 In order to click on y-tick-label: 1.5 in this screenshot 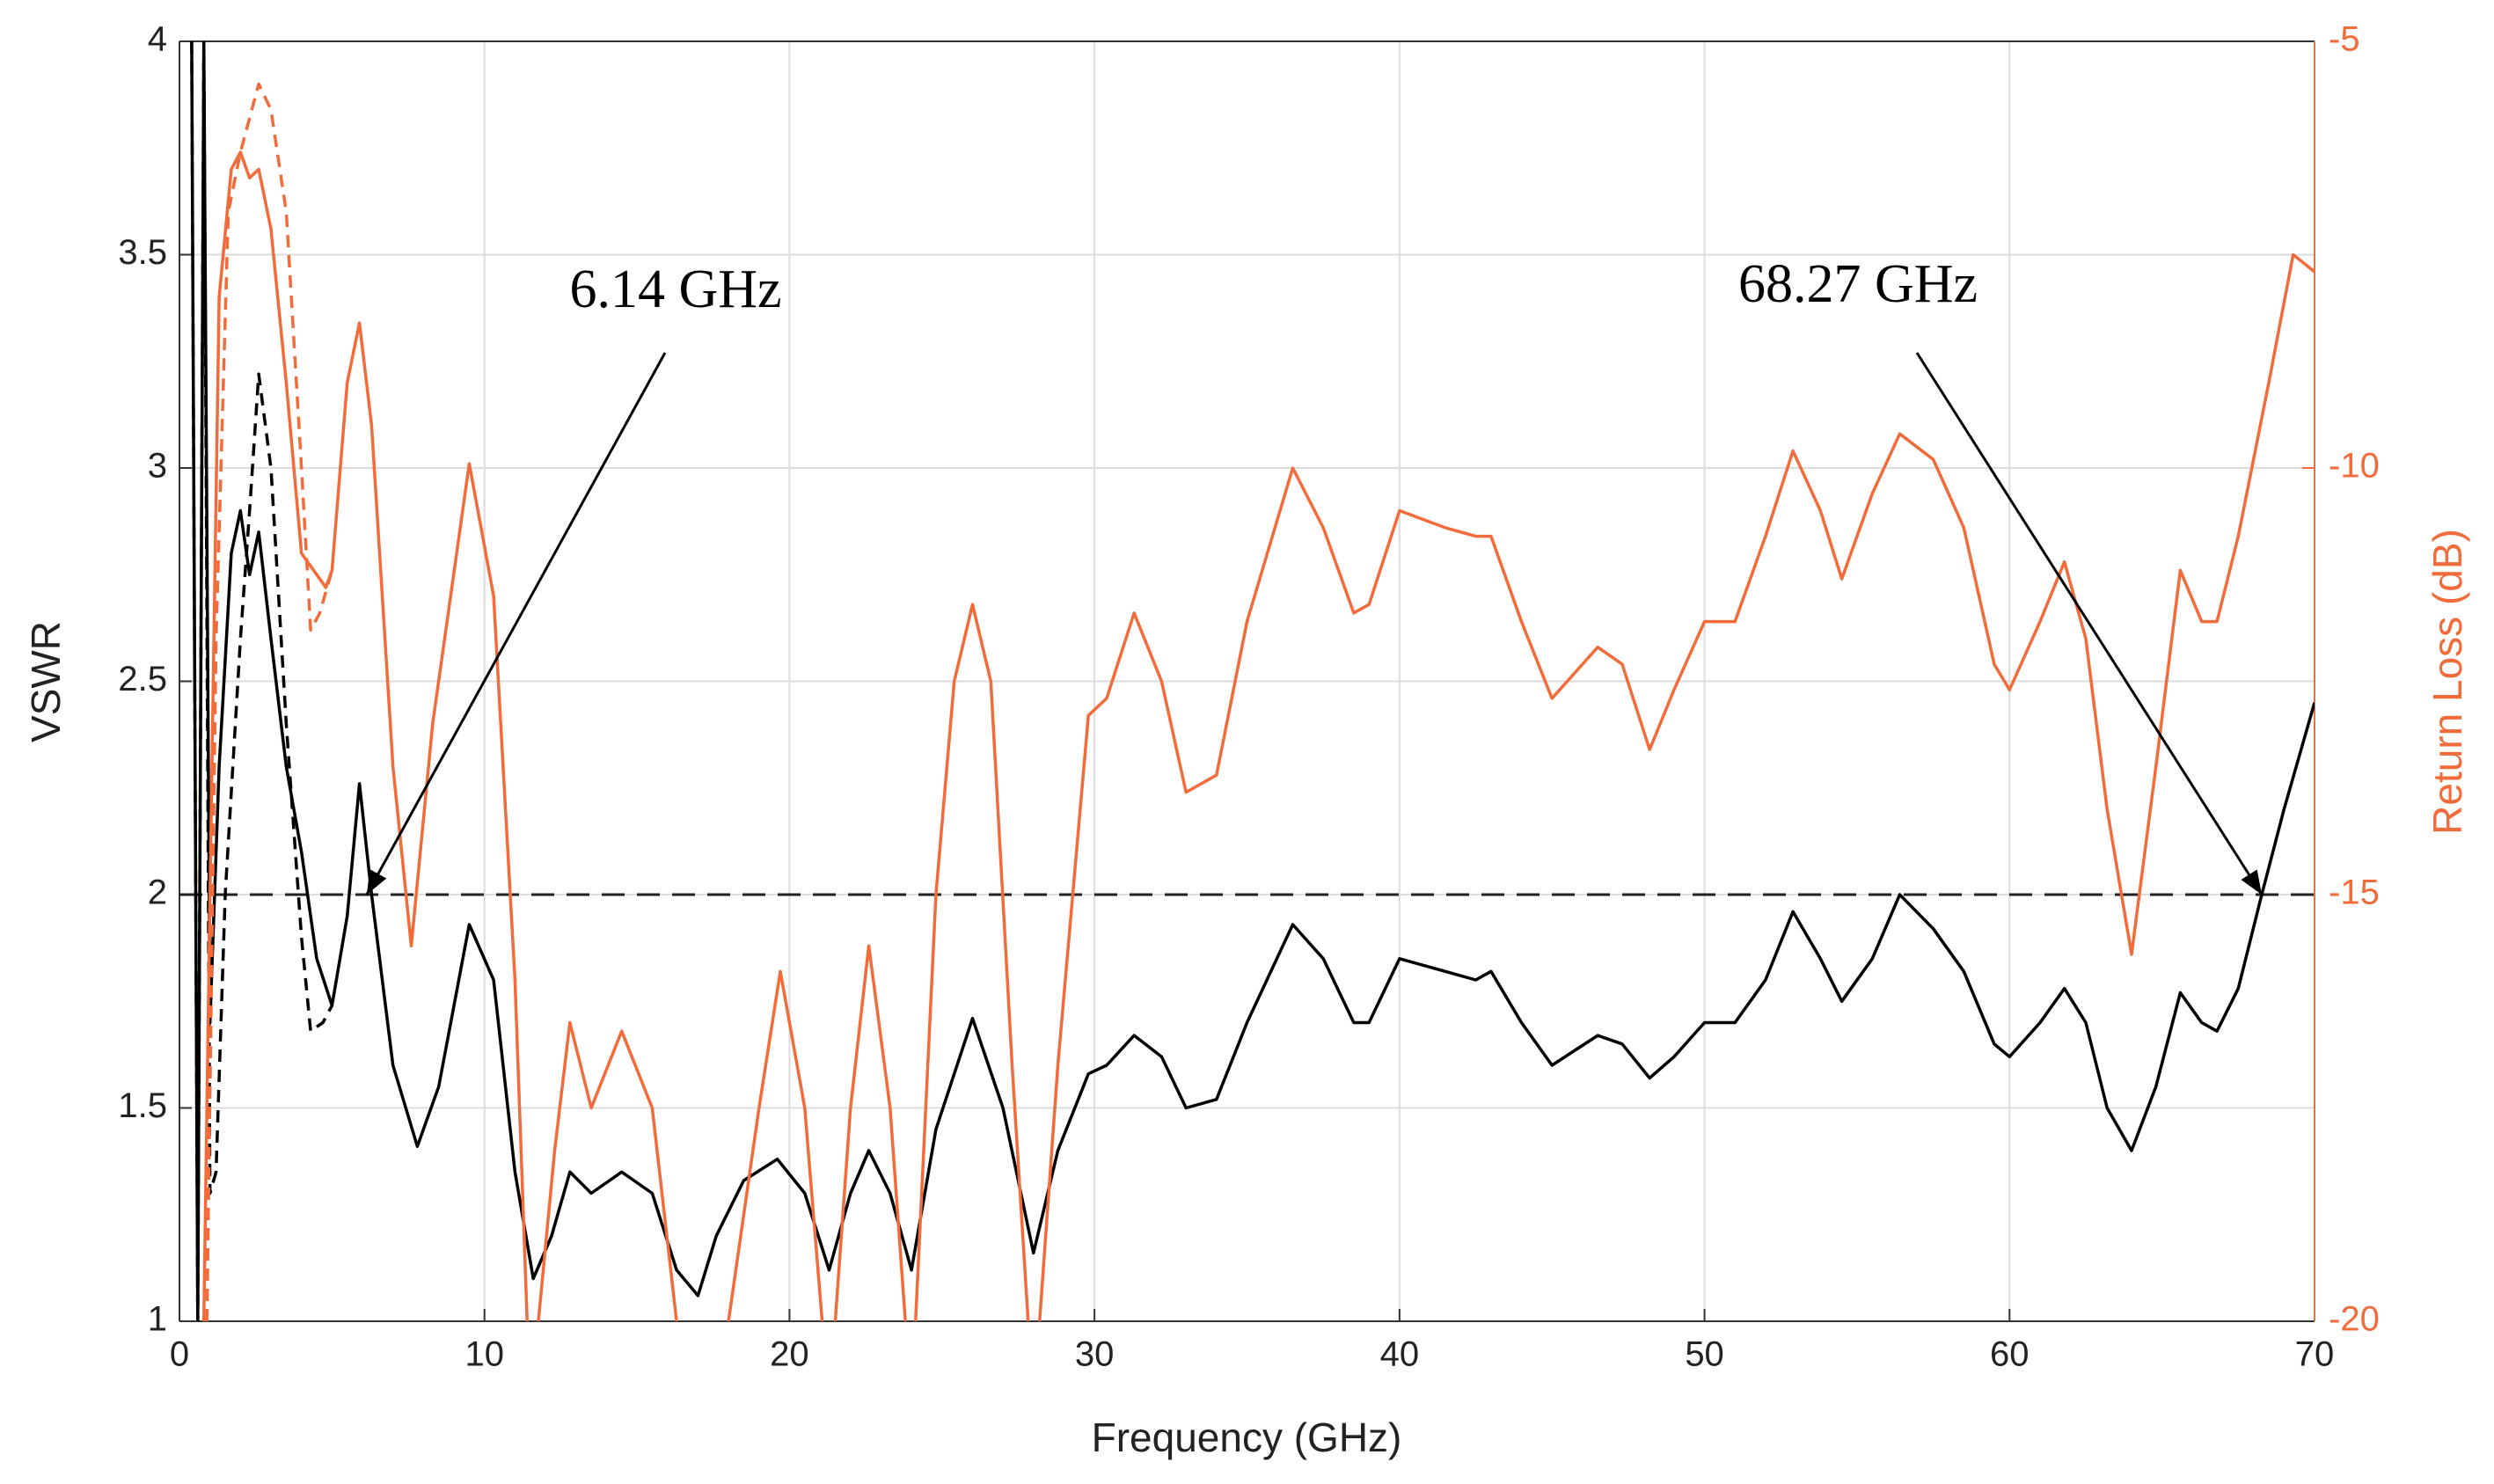, I will do `click(142, 1105)`.